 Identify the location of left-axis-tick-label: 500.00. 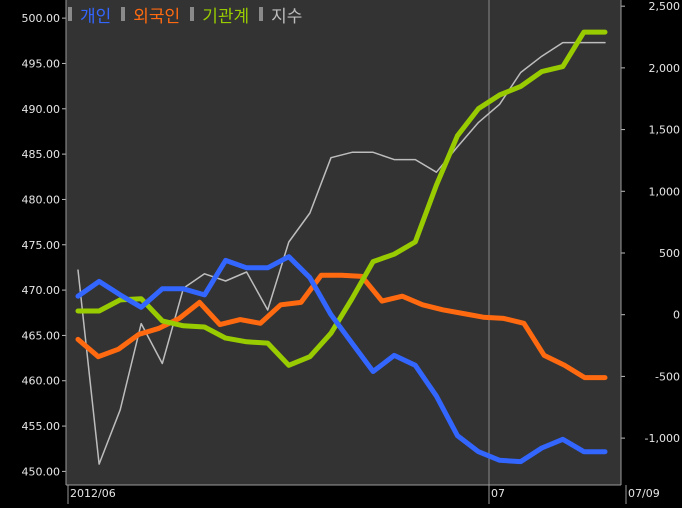
(41, 18).